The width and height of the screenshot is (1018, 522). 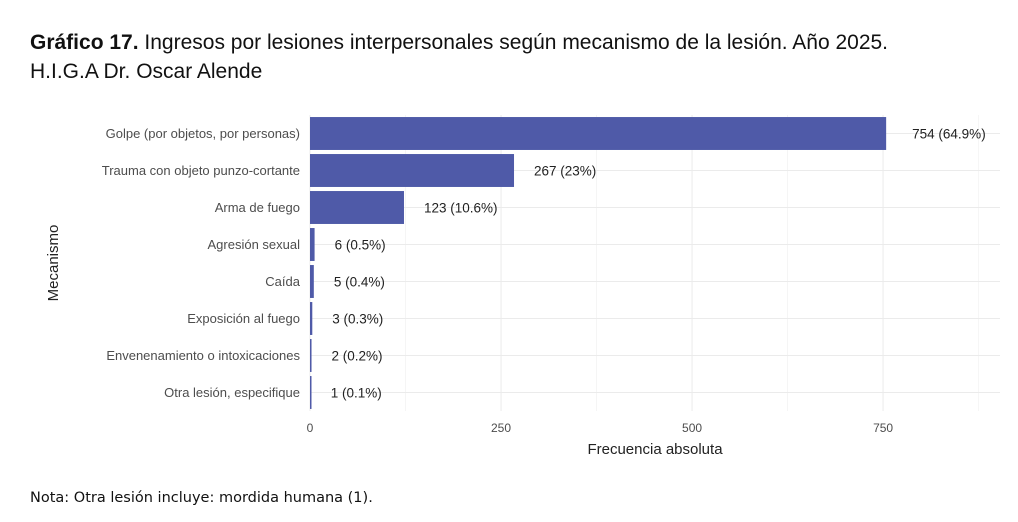 What do you see at coordinates (359, 282) in the screenshot?
I see `data-label: 5 (0.4%)` at bounding box center [359, 282].